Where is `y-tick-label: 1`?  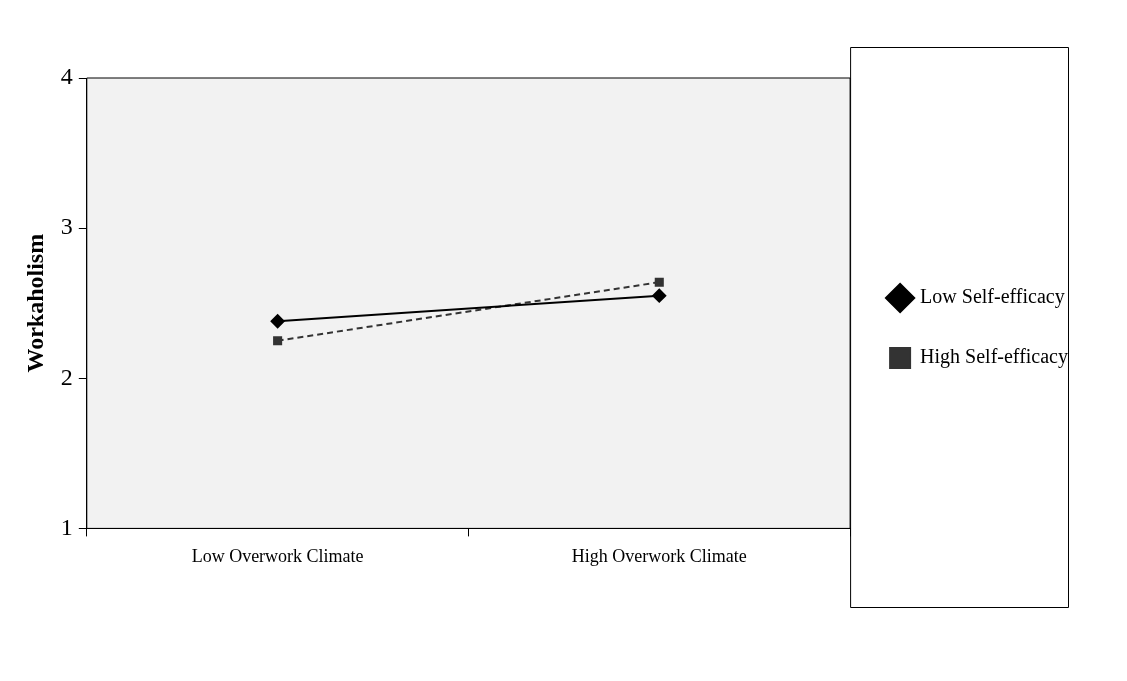 y-tick-label: 1 is located at coordinates (66, 526).